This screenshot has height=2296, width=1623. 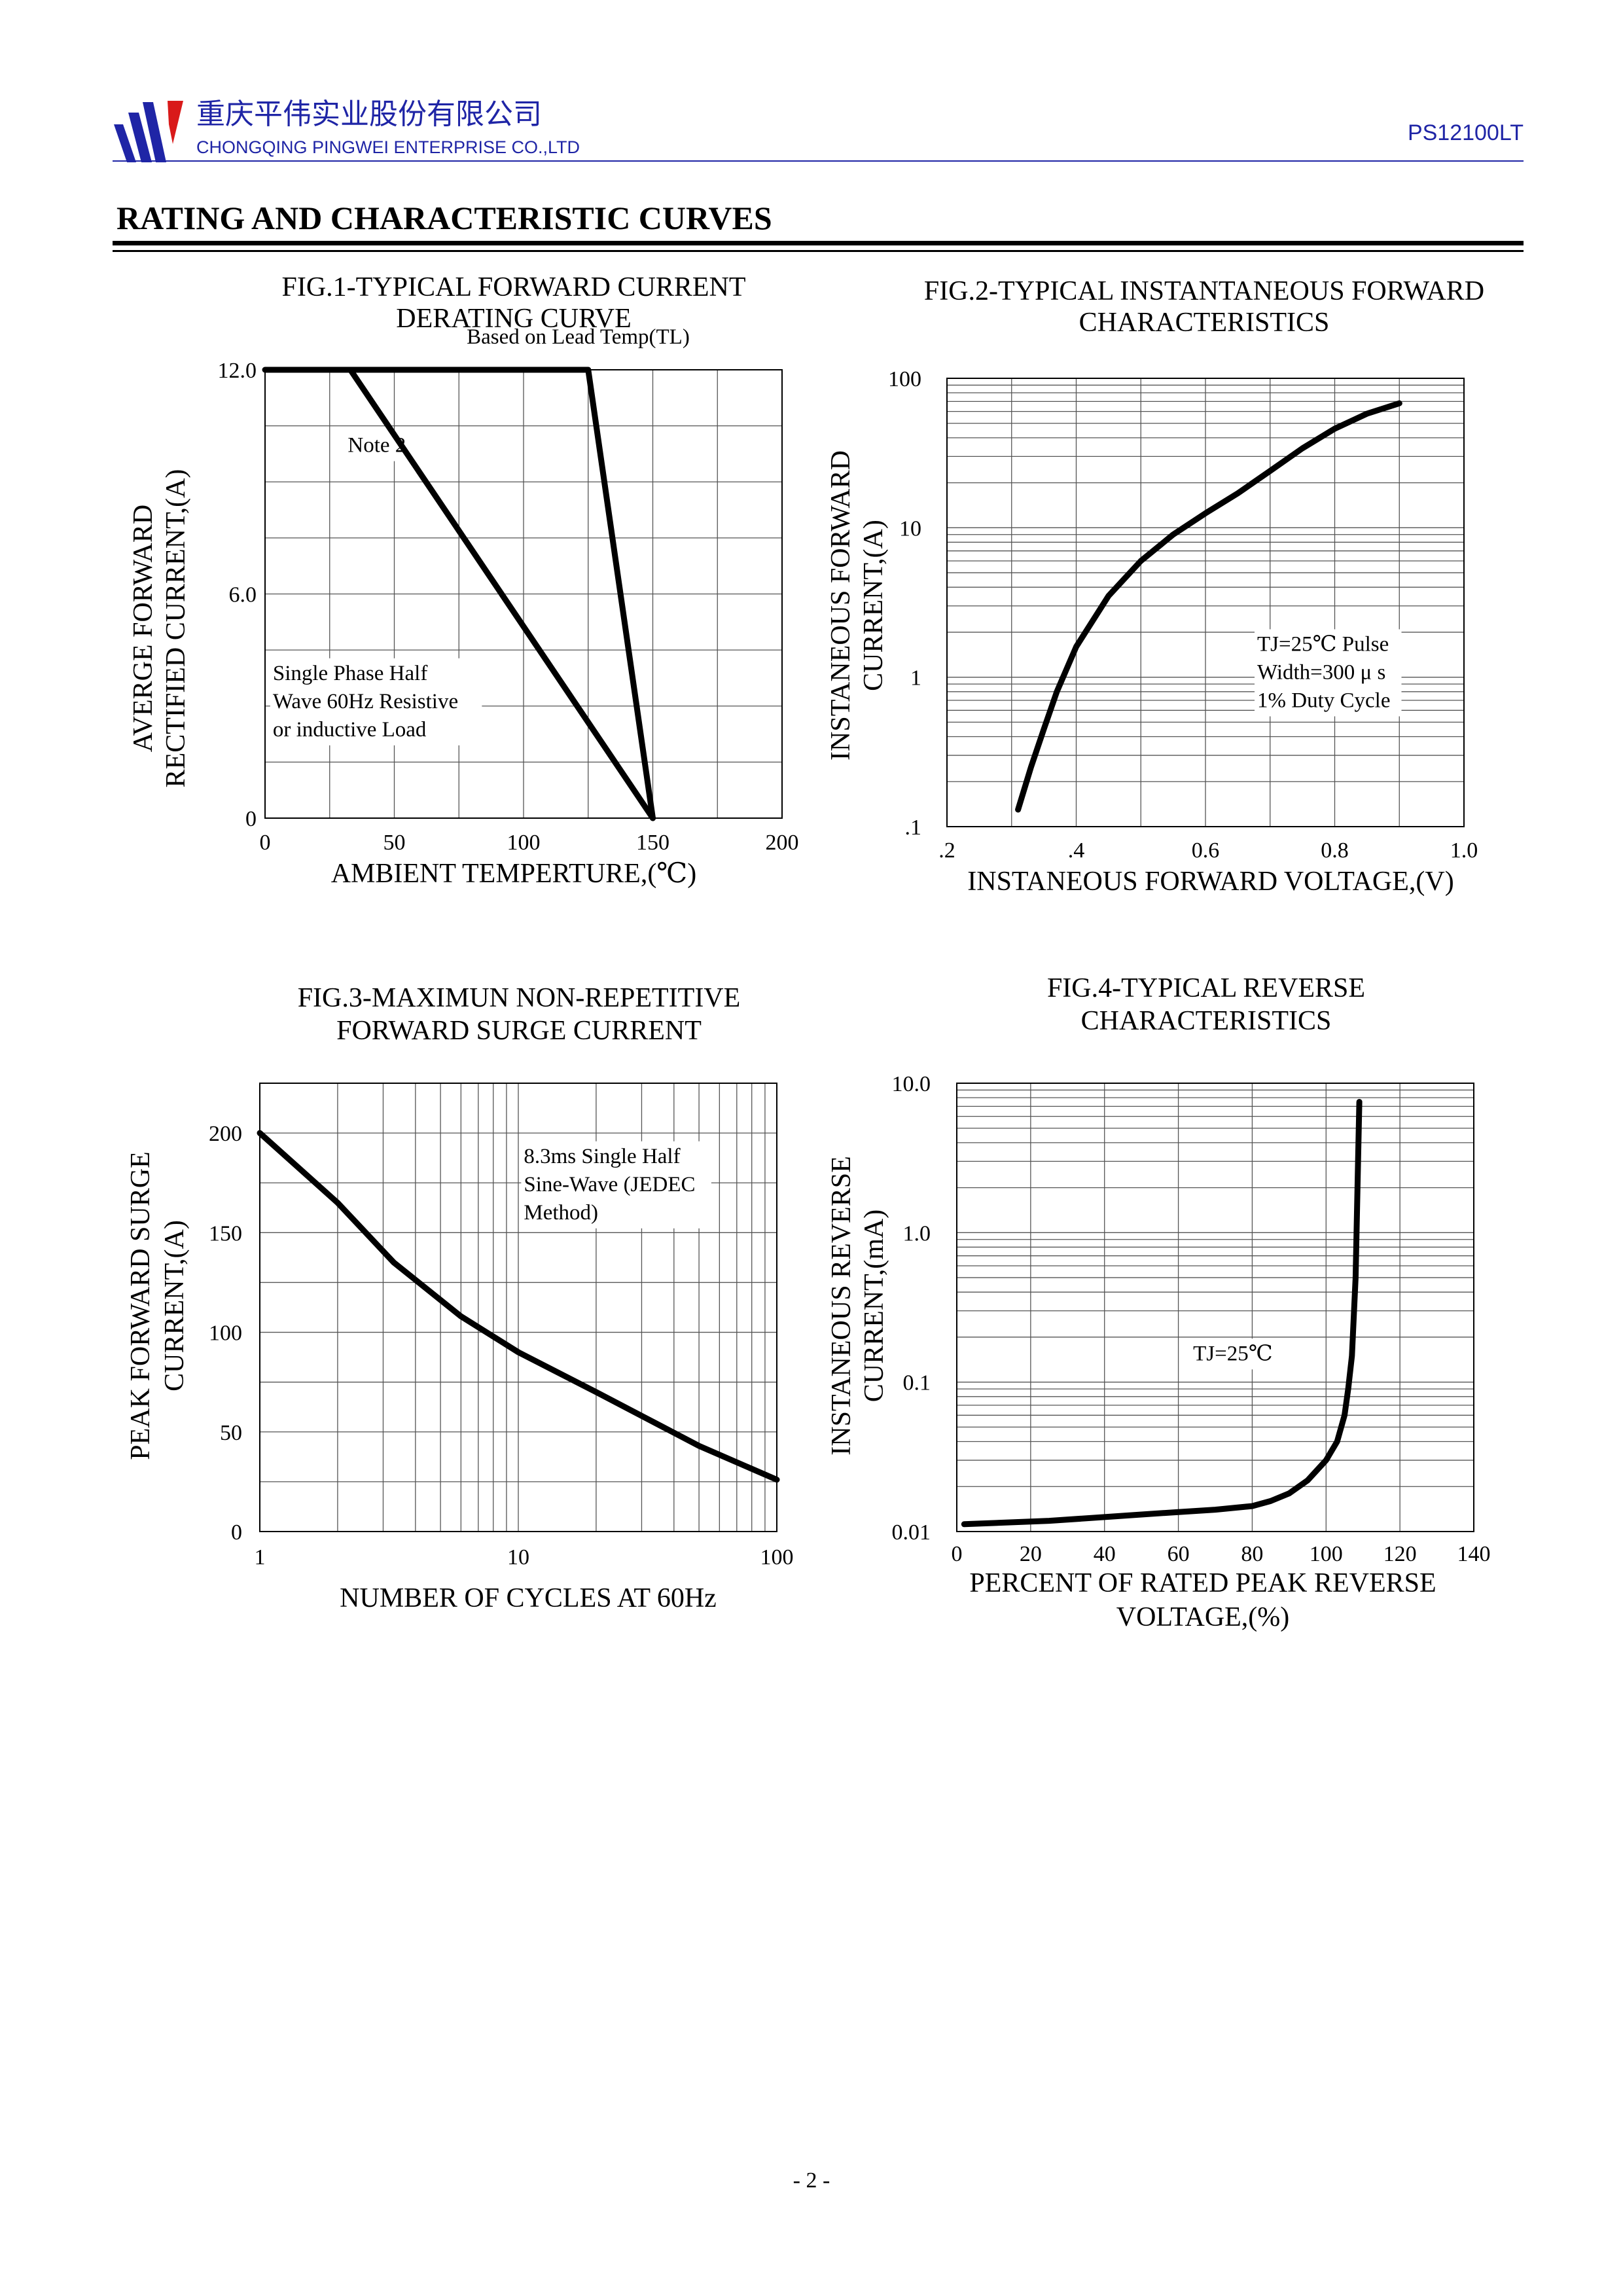 What do you see at coordinates (141, 1305) in the screenshot?
I see `fig3-y-axis-label: PEAK FORWARD SURGE` at bounding box center [141, 1305].